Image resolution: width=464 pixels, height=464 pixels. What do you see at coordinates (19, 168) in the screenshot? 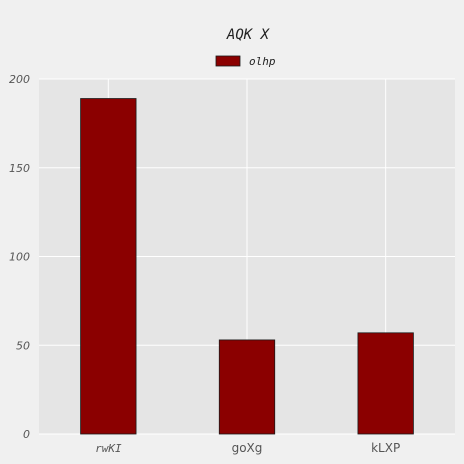
I see `y-tick-label: 150` at bounding box center [19, 168].